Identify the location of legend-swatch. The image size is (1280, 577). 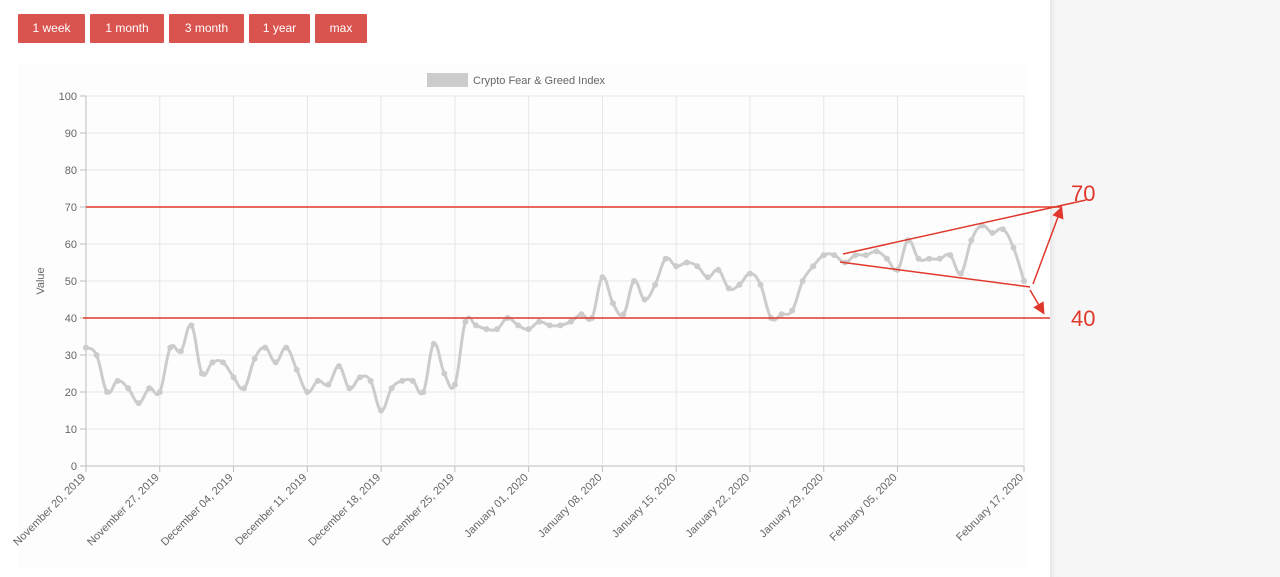
(447, 80).